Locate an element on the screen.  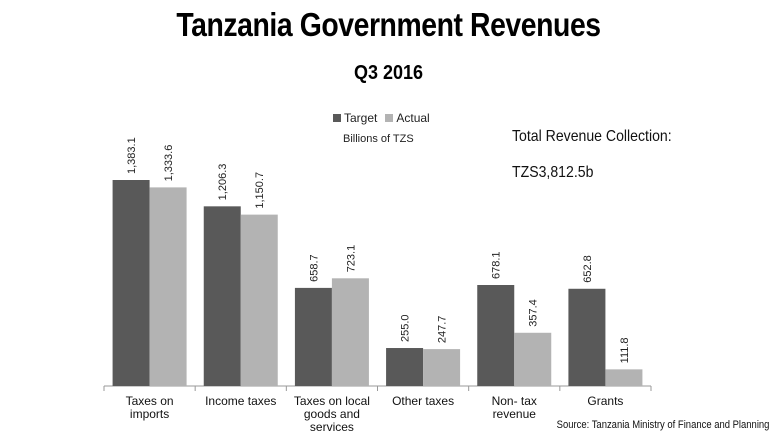
legend-label-target: Target is located at coordinates (361, 118).